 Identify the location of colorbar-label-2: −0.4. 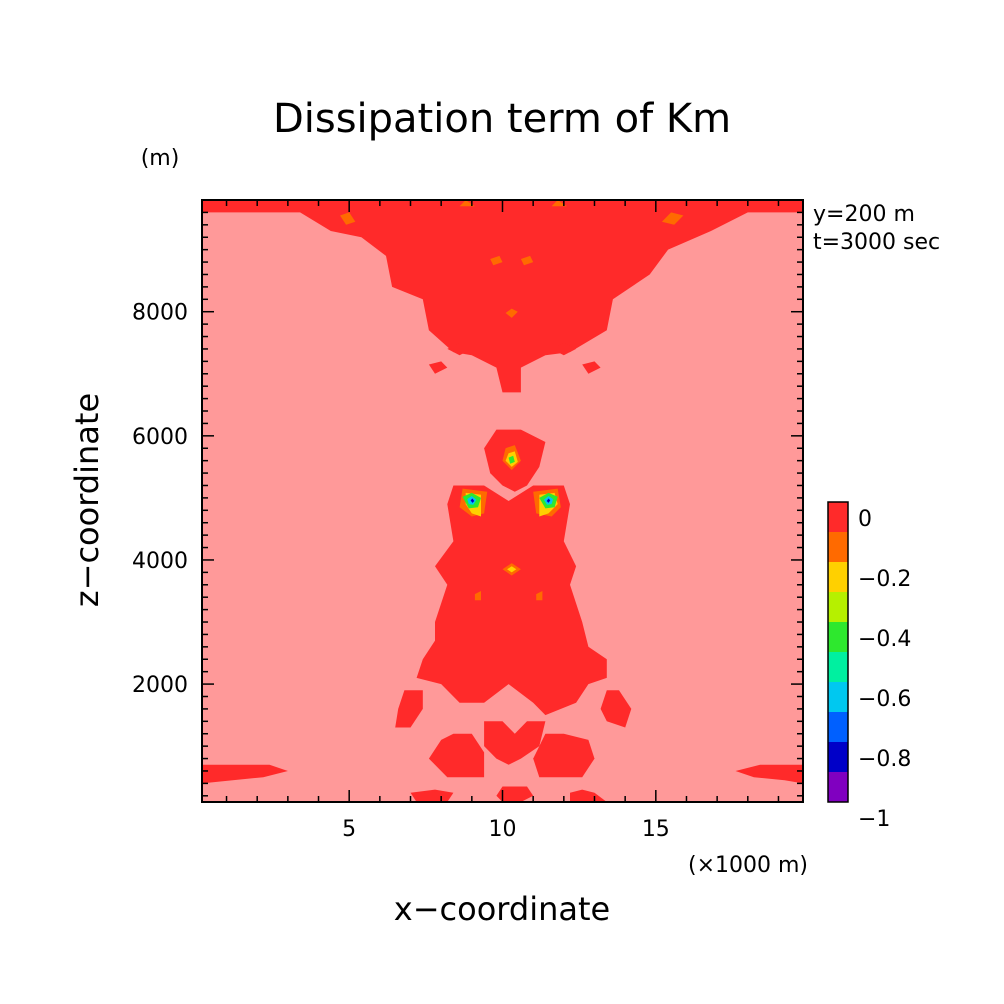
(884, 639).